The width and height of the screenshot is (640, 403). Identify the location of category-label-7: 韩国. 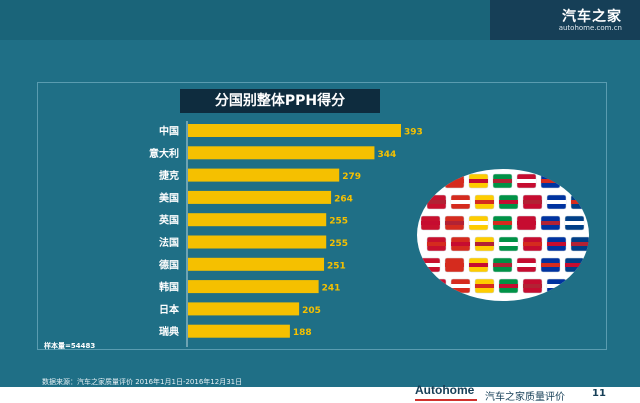
(169, 287).